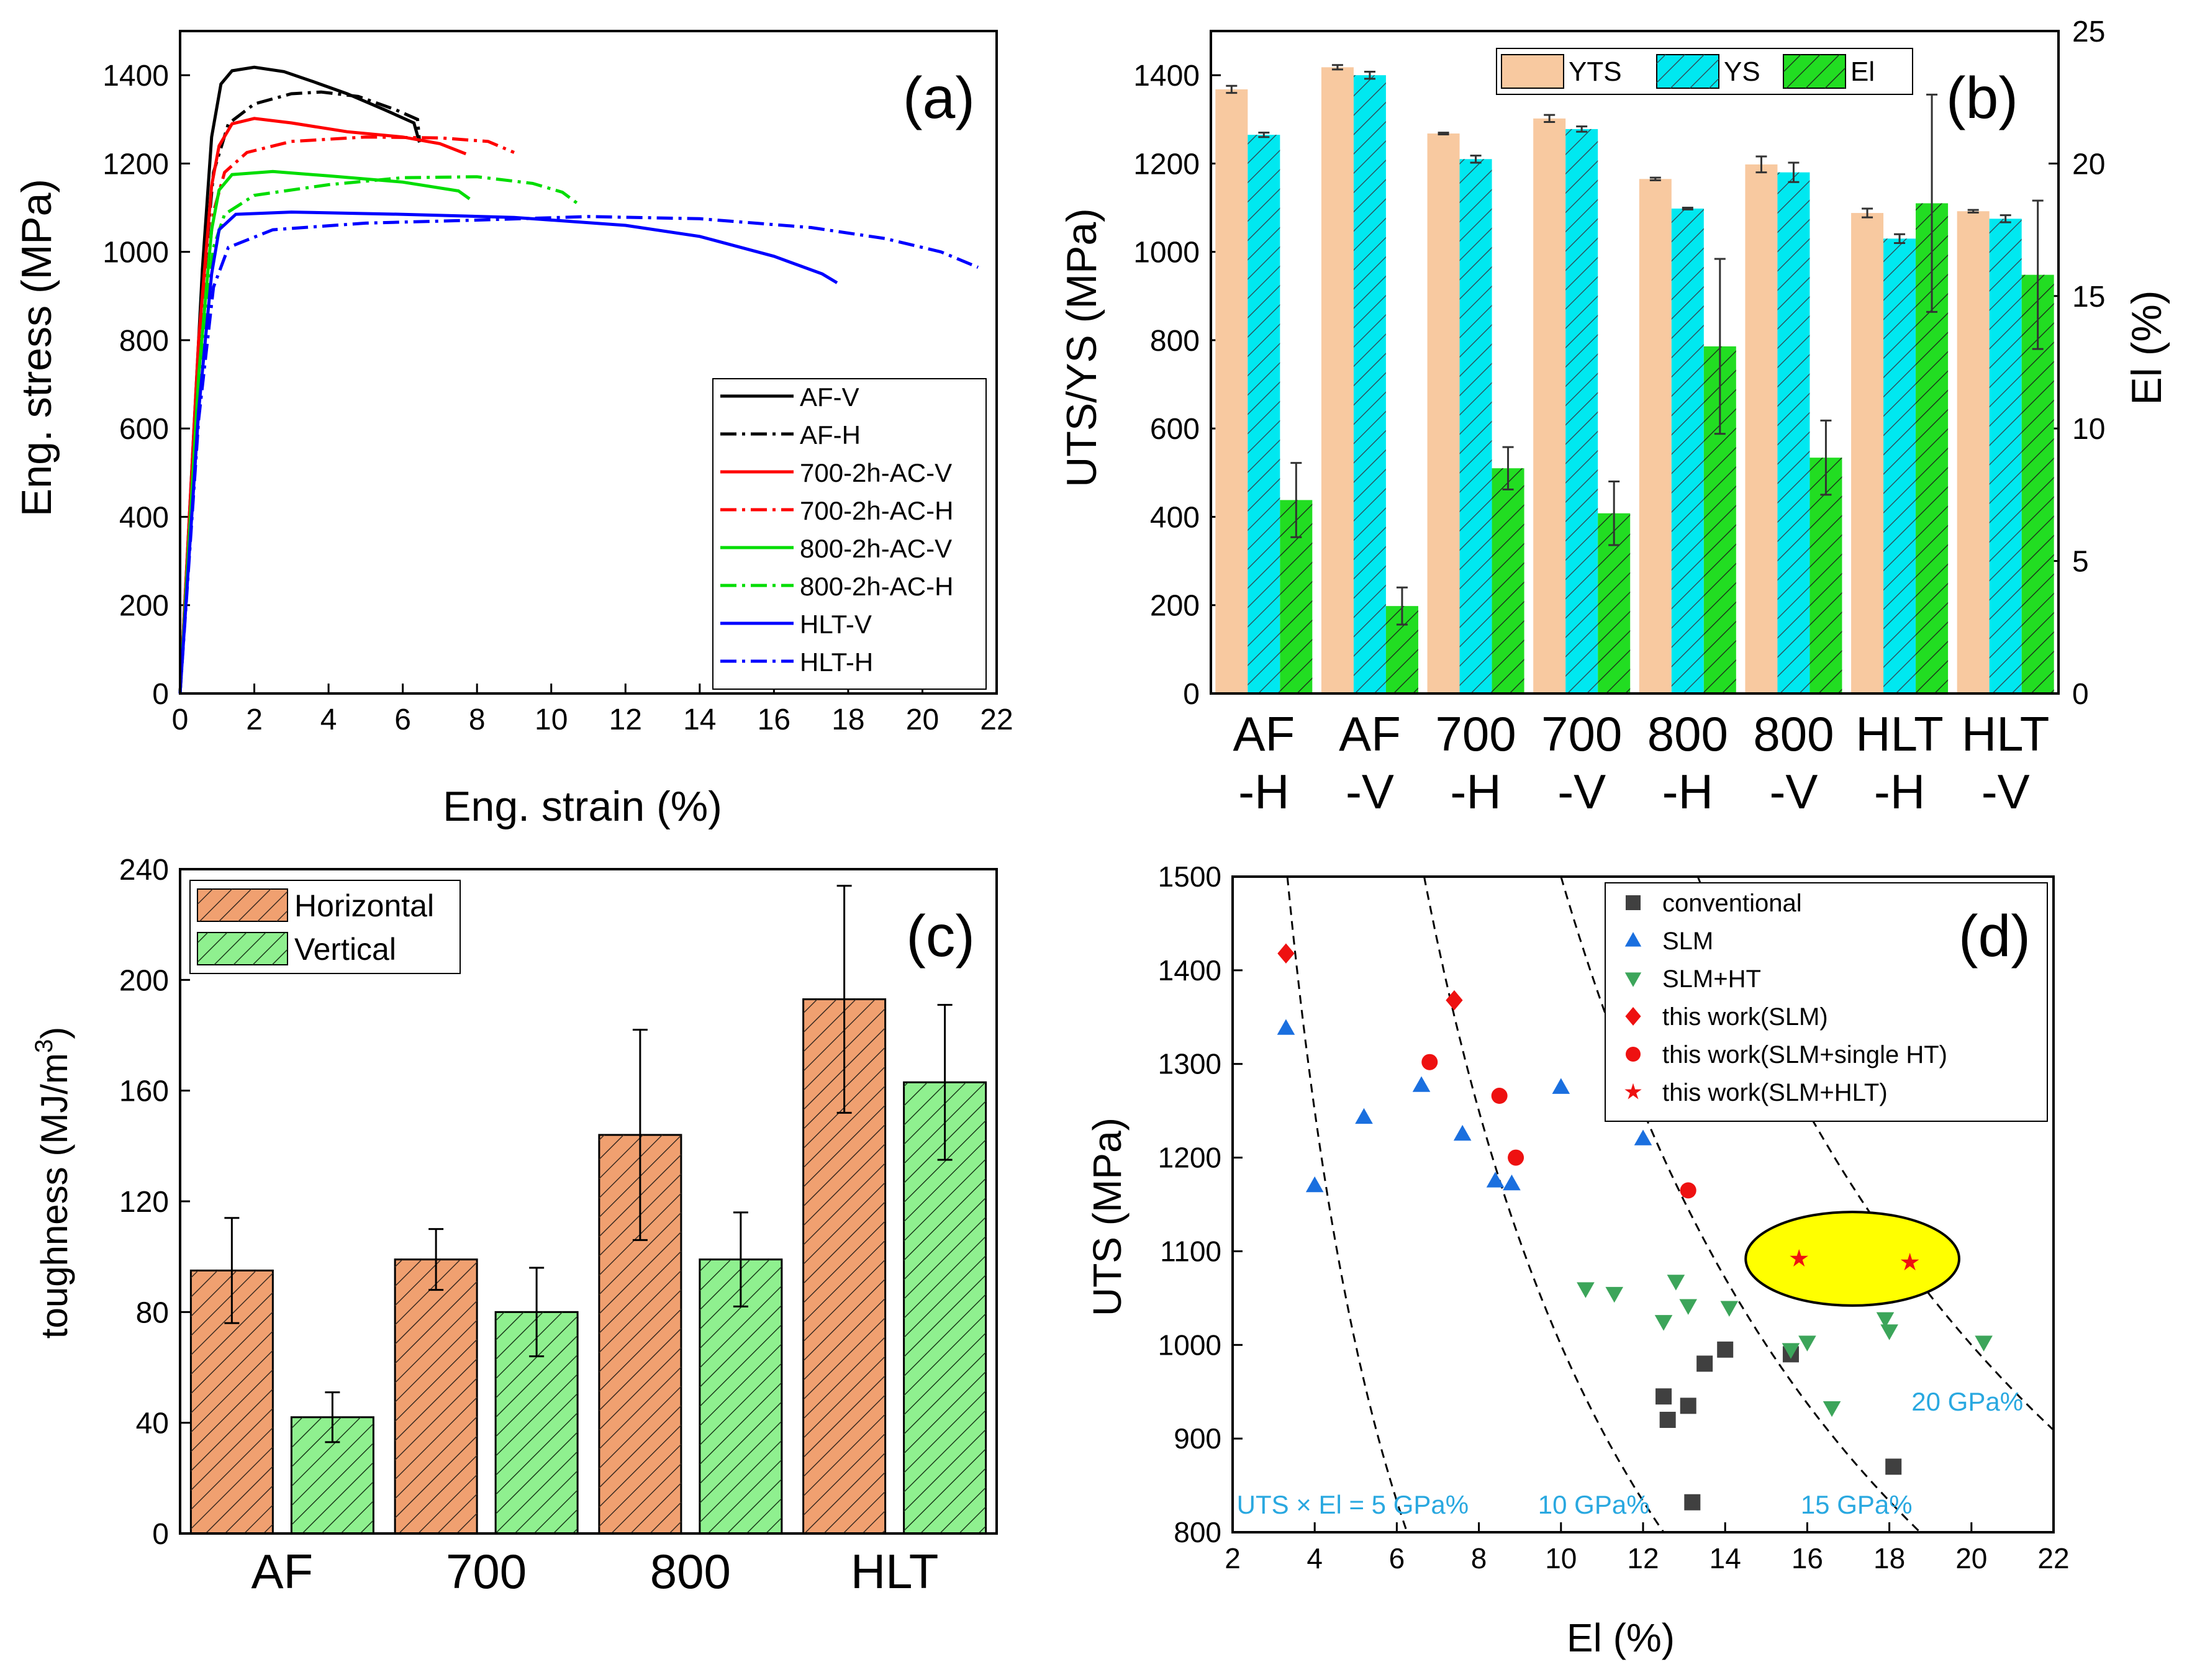 The image size is (2192, 1680). What do you see at coordinates (1900, 734) in the screenshot?
I see `b-x-tick-label: HLT` at bounding box center [1900, 734].